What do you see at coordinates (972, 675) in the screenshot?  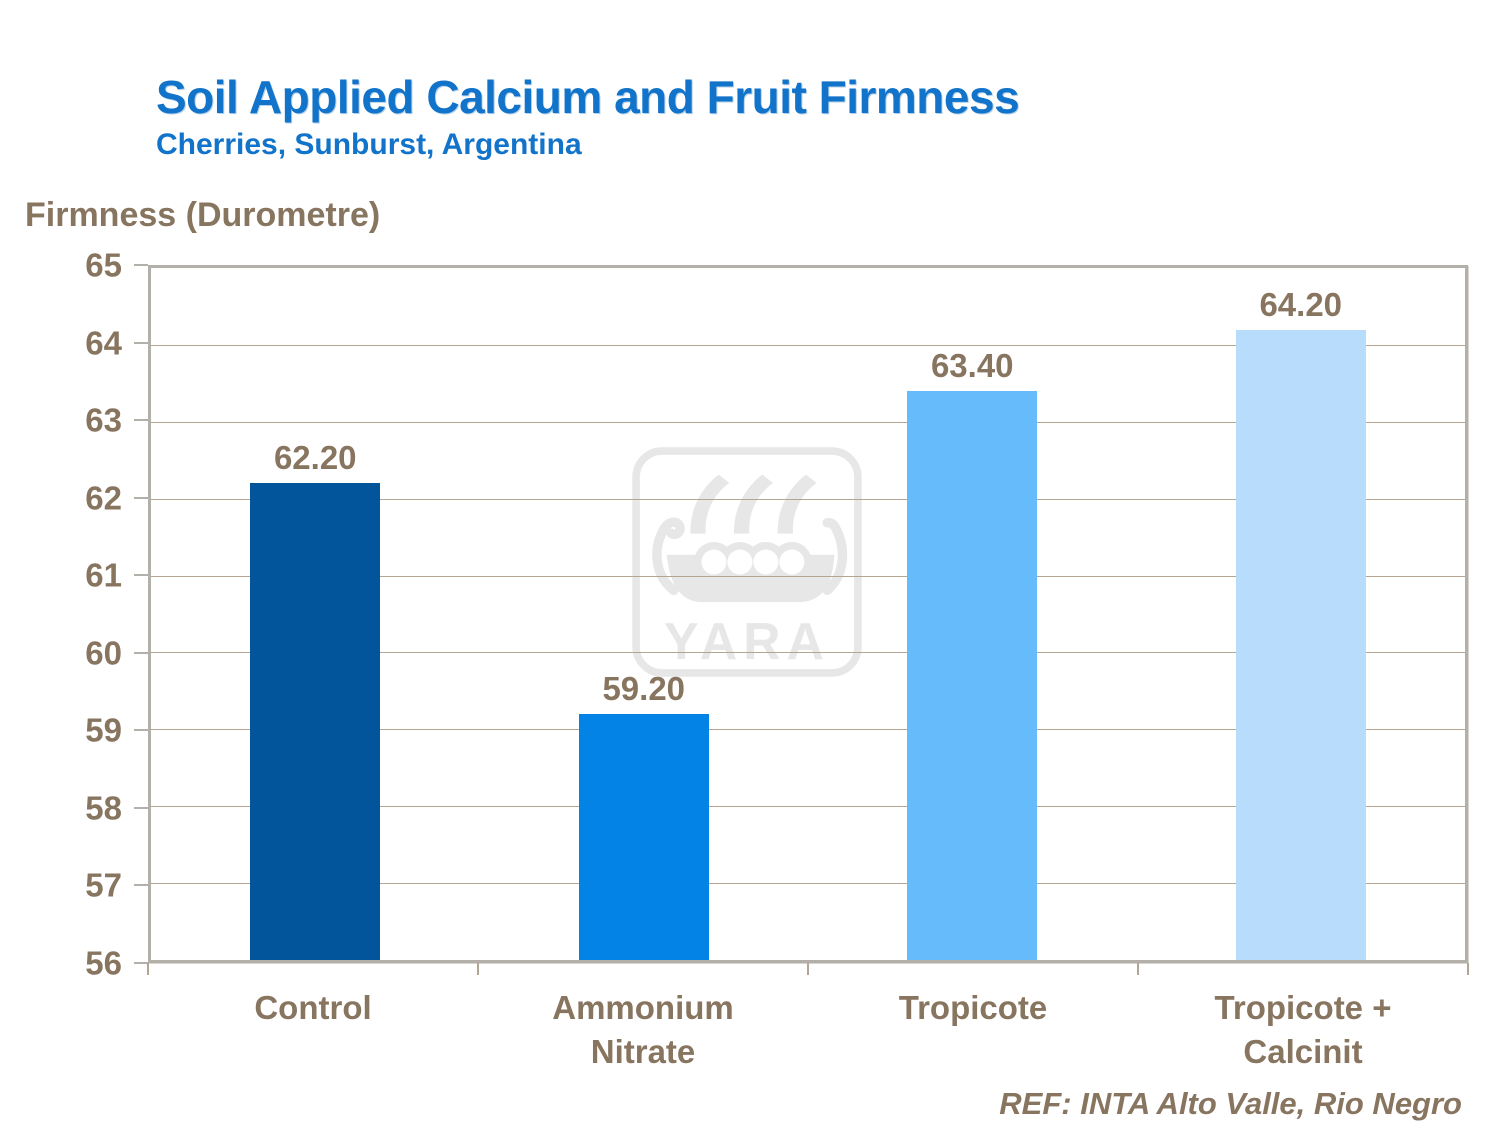 I see `bar-tropicote` at bounding box center [972, 675].